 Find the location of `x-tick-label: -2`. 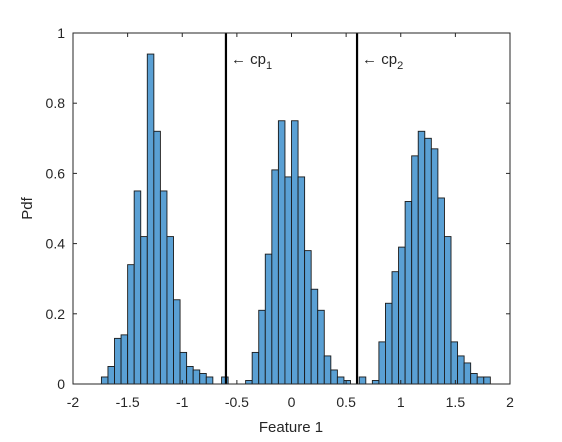

x-tick-label: -2 is located at coordinates (73, 402).